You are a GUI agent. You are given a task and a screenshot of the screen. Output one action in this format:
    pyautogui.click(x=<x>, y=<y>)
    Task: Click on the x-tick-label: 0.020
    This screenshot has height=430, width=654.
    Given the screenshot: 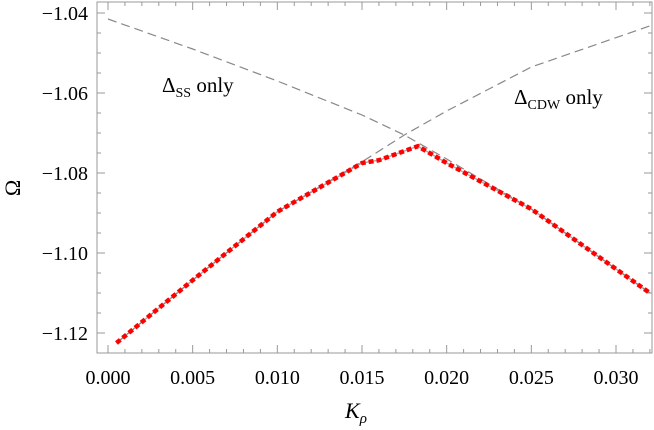 What is the action you would take?
    pyautogui.click(x=446, y=378)
    